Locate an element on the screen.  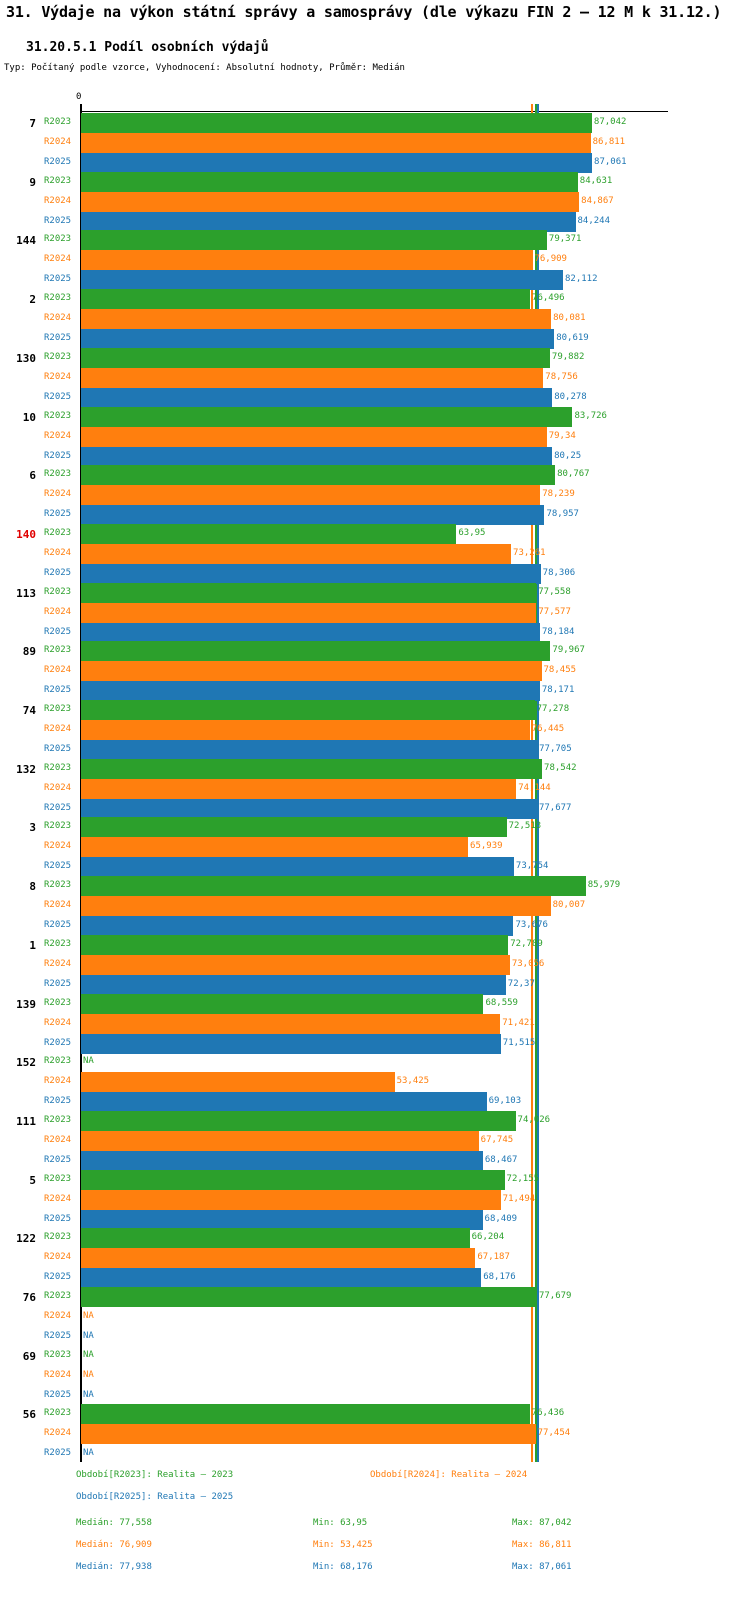
bar-group: 7 R2023 87,042 R2024 86,811 R2025 87,061 is located at coordinates (375, 143).